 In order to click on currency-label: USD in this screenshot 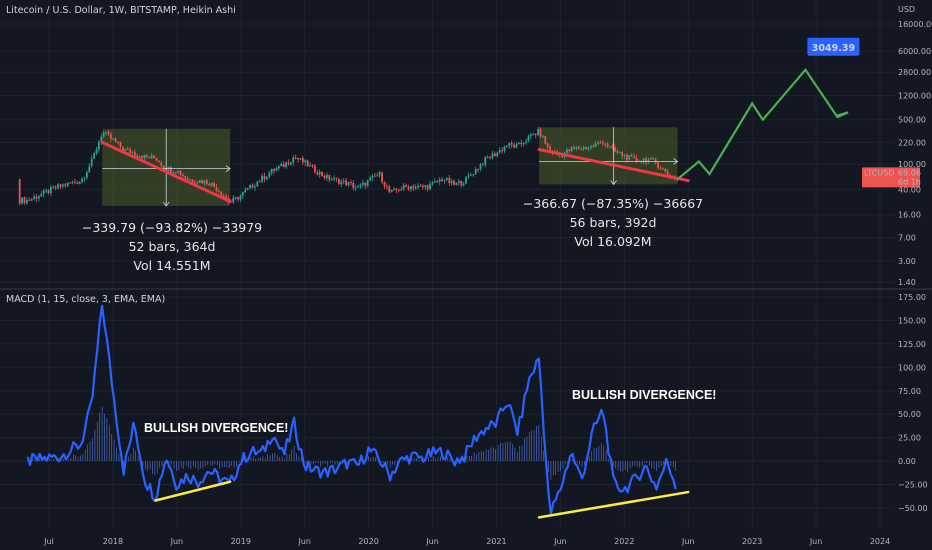, I will do `click(906, 9)`.